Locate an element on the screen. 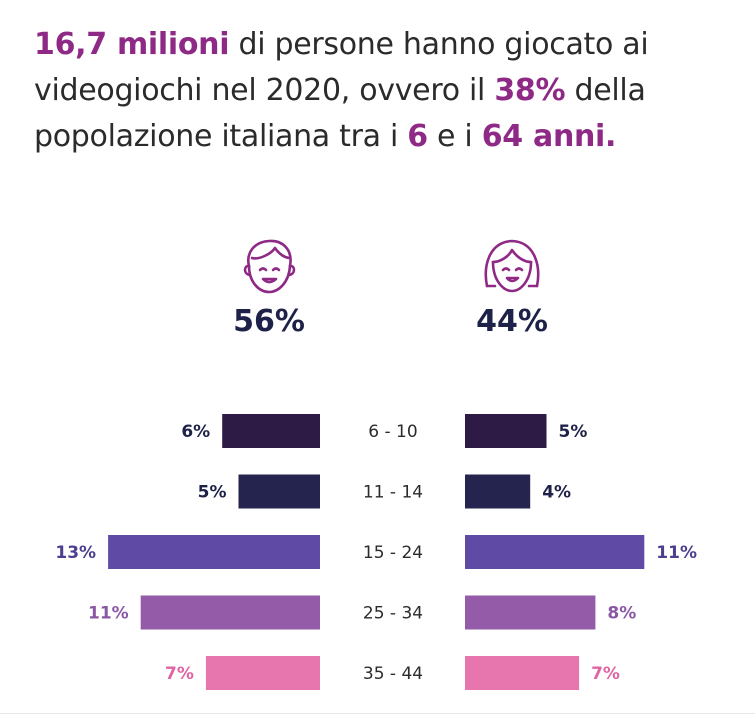 This screenshot has height=715, width=755. bar-label-right-4: 7% is located at coordinates (605, 674).